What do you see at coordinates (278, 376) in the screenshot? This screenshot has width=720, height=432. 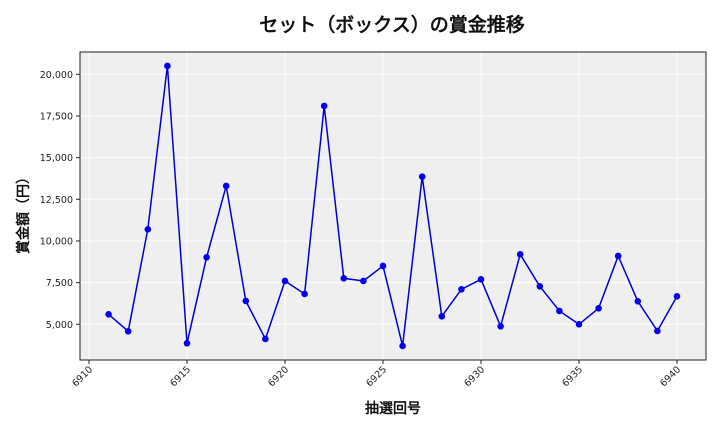 I see `x-tick-label: 6920` at bounding box center [278, 376].